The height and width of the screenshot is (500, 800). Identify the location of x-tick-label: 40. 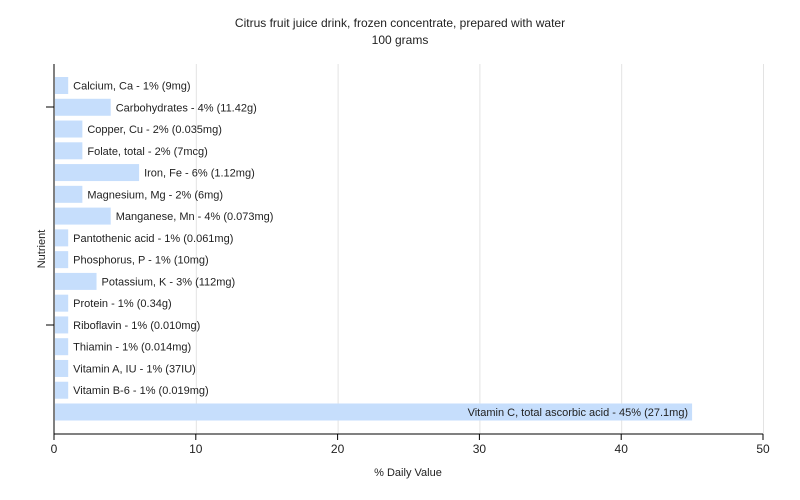
(622, 449).